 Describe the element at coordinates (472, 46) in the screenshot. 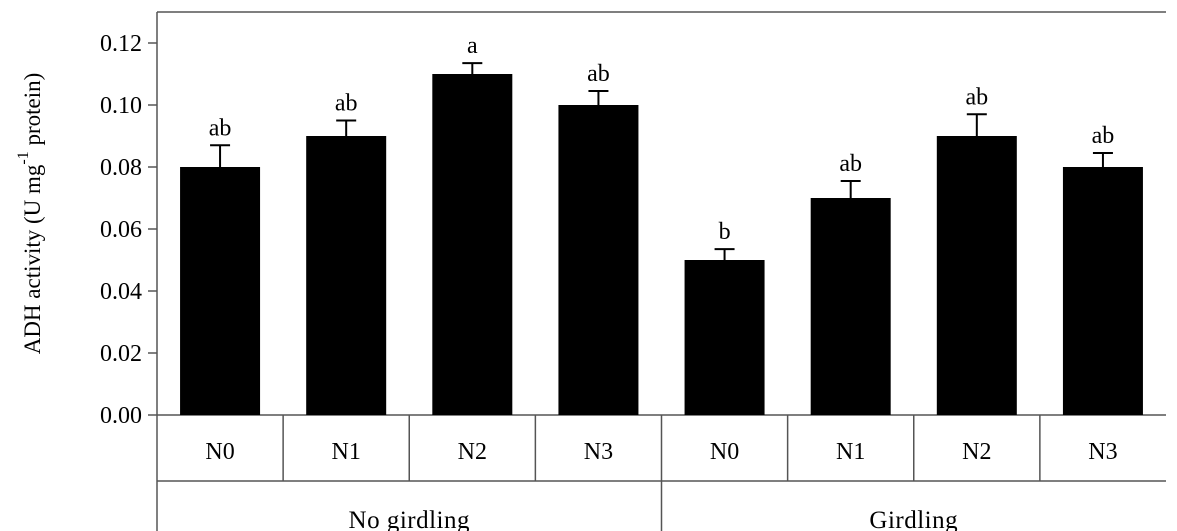

I see `significance-label: a` at that location.